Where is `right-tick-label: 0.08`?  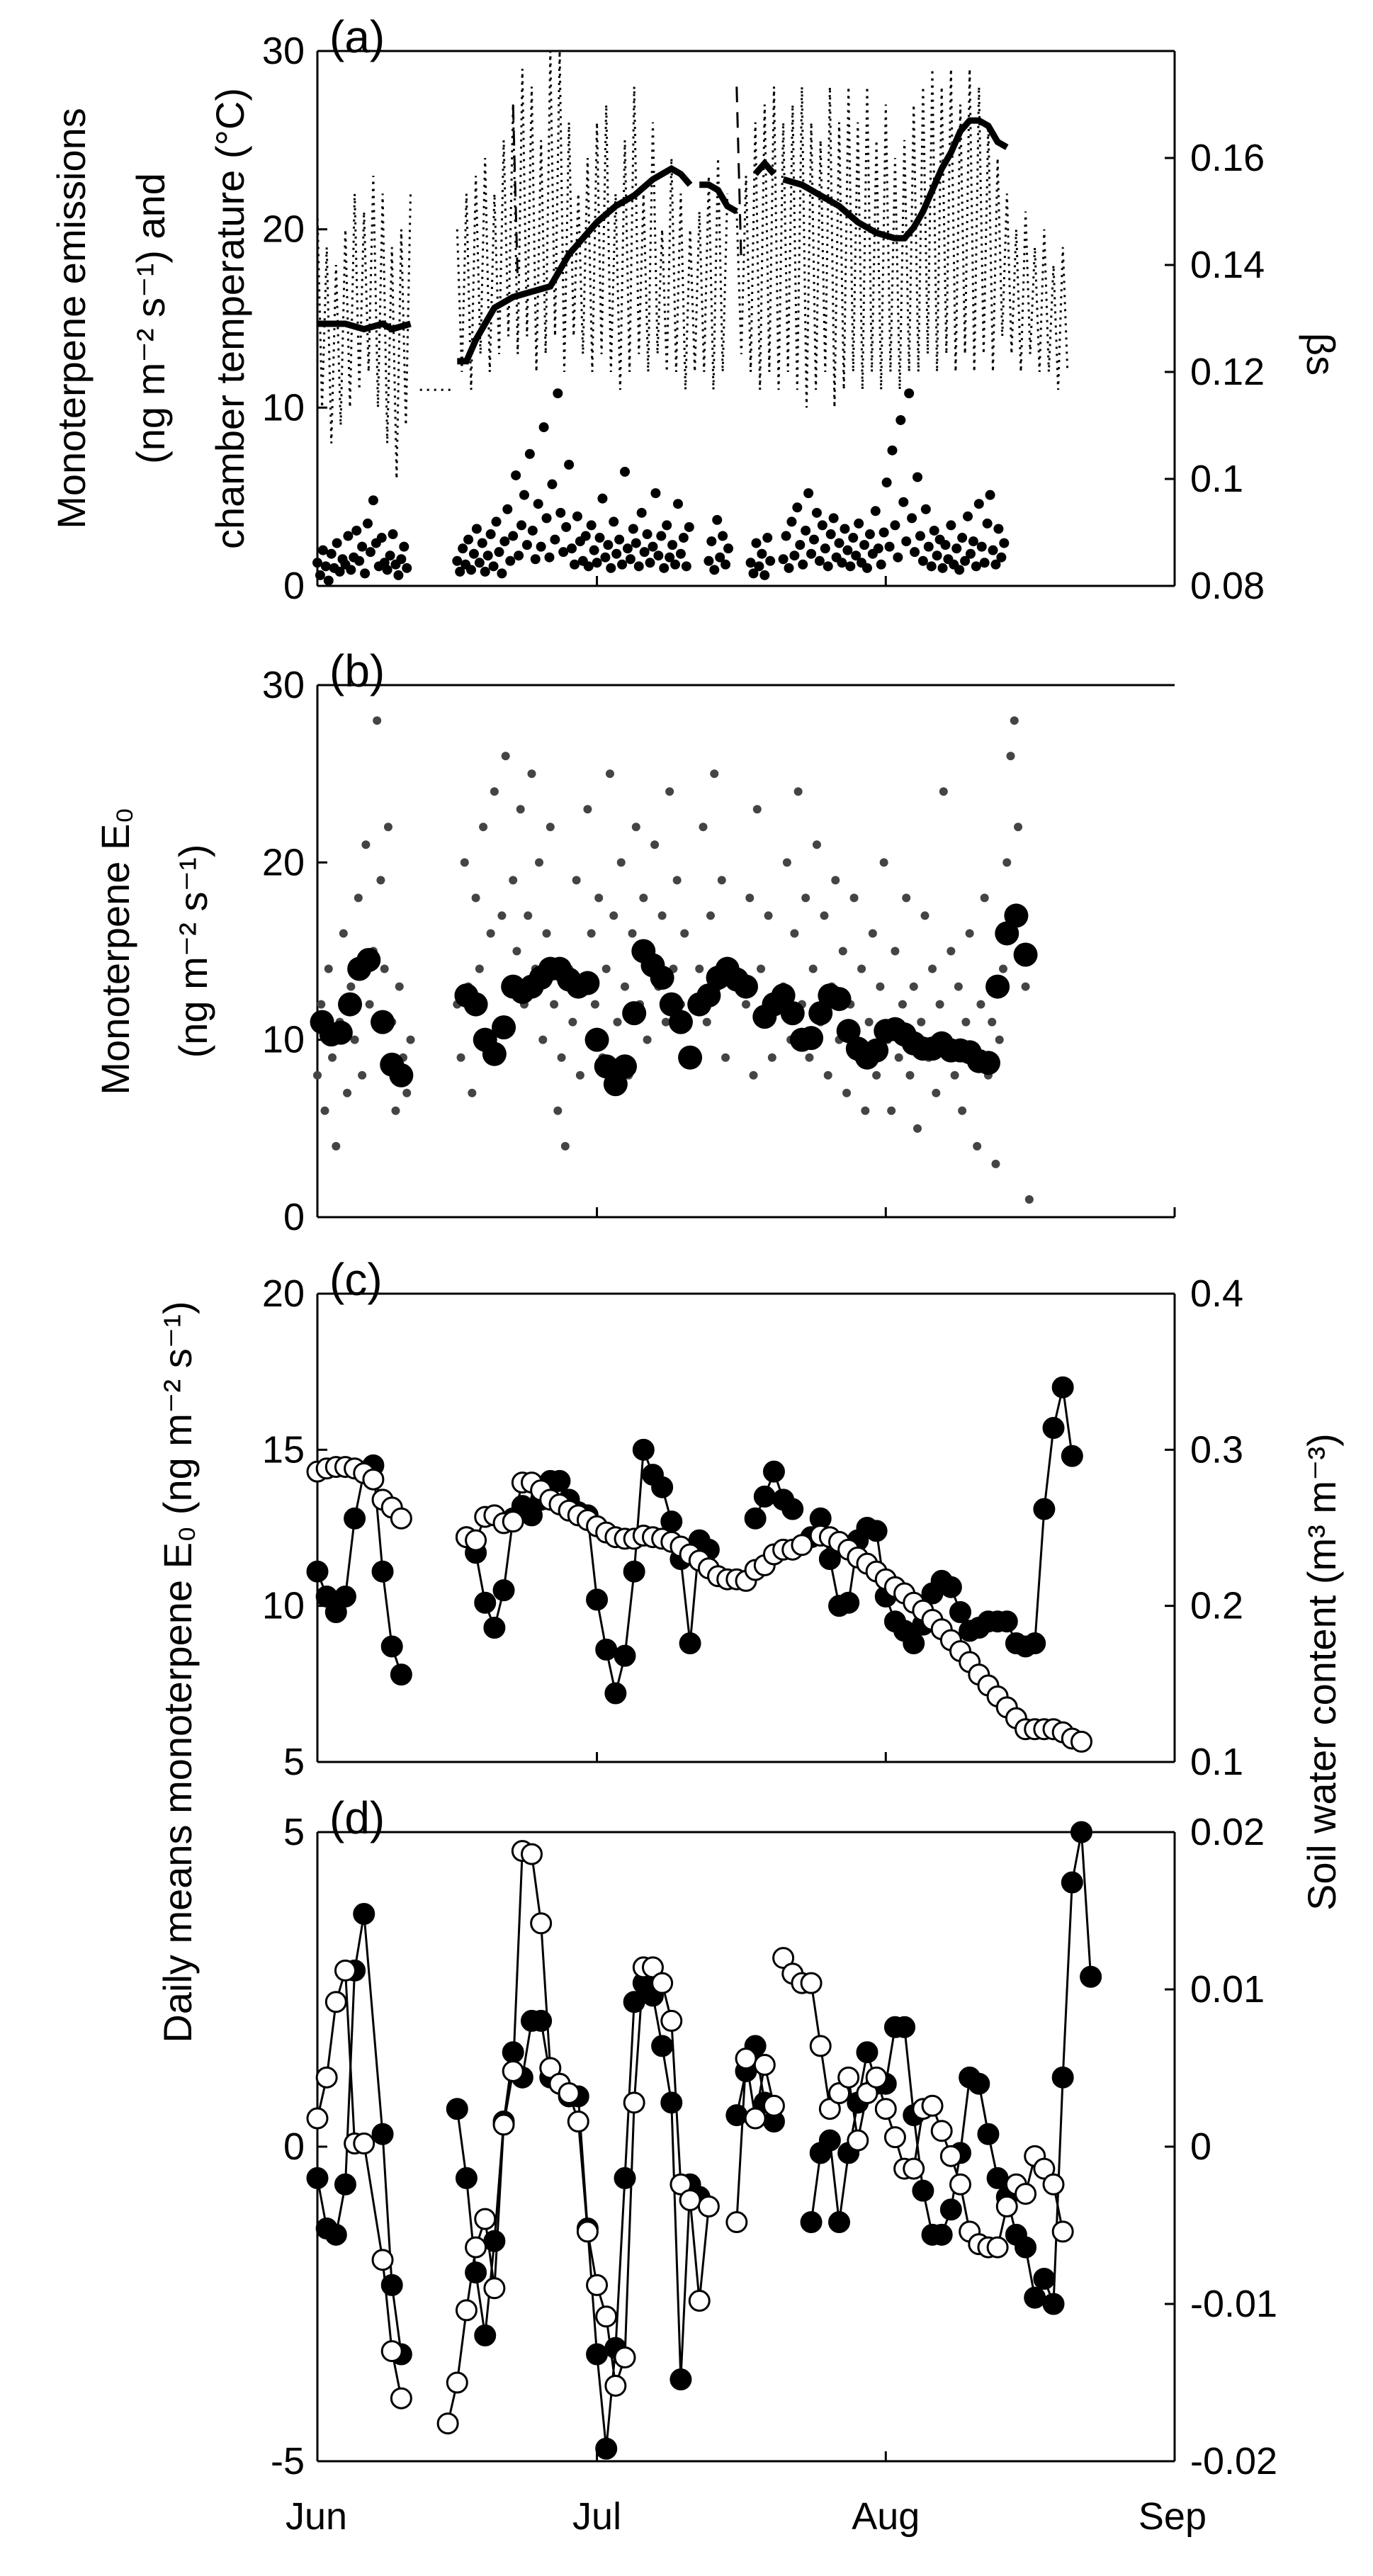 right-tick-label: 0.08 is located at coordinates (1227, 586).